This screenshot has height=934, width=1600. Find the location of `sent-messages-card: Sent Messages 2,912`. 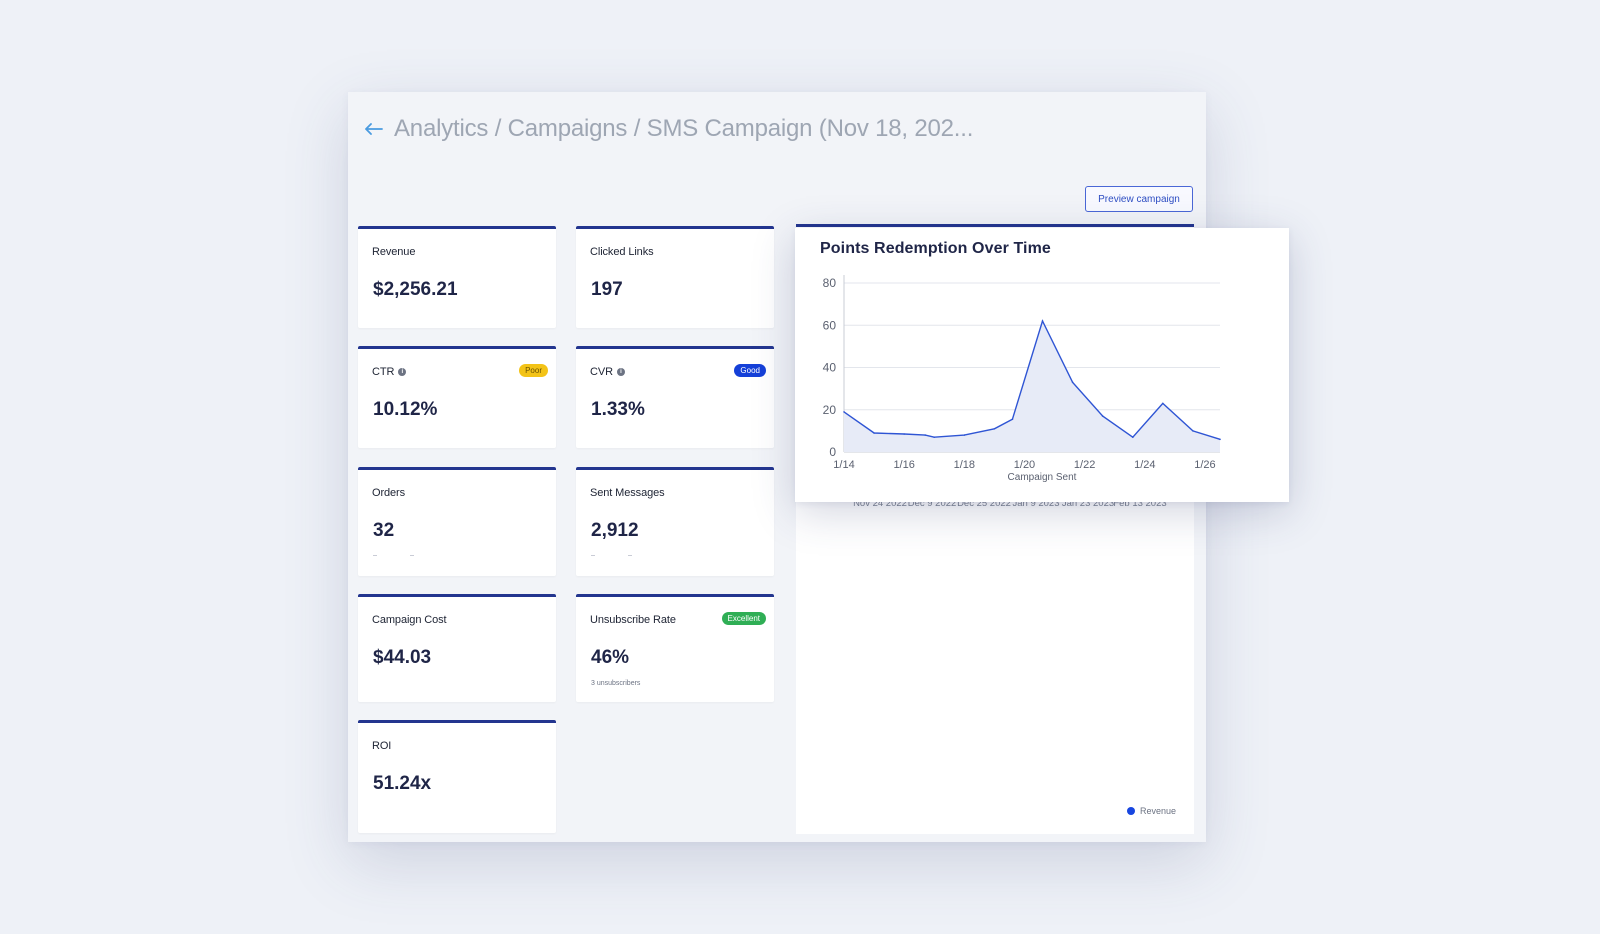

sent-messages-card: Sent Messages 2,912 is located at coordinates (675, 521).